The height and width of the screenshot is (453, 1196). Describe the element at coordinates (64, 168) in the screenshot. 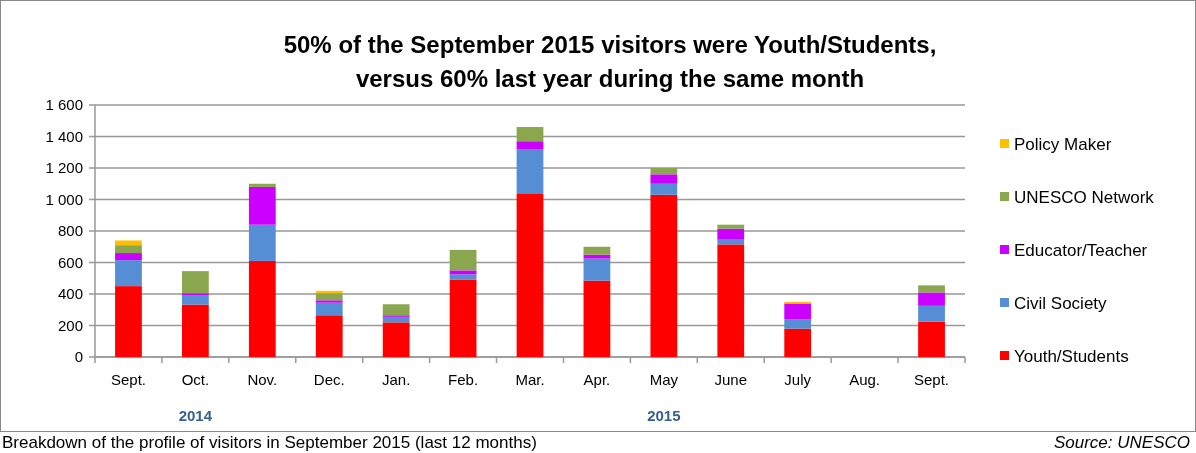

I see `y-tick-label: 1 200` at that location.